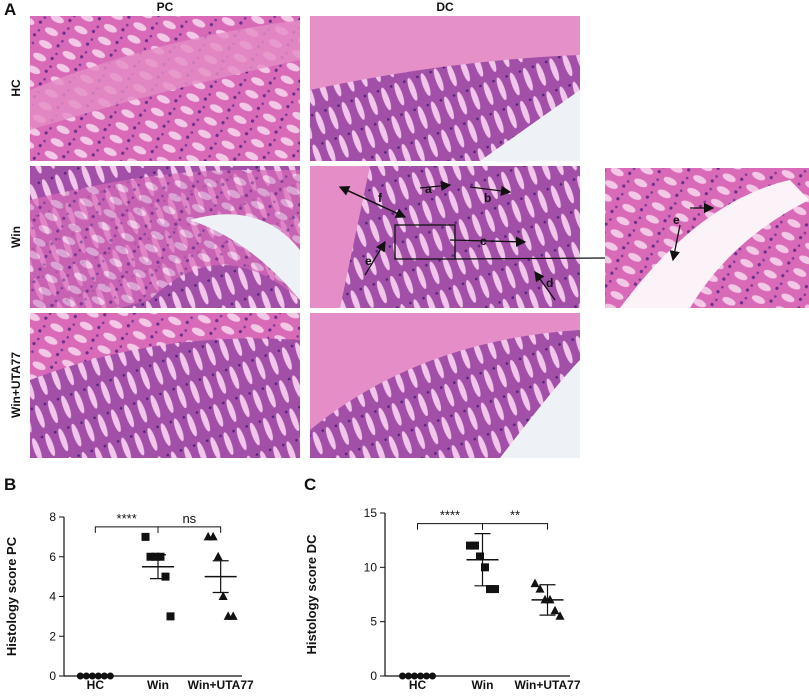  I want to click on annotation: a, so click(428, 189).